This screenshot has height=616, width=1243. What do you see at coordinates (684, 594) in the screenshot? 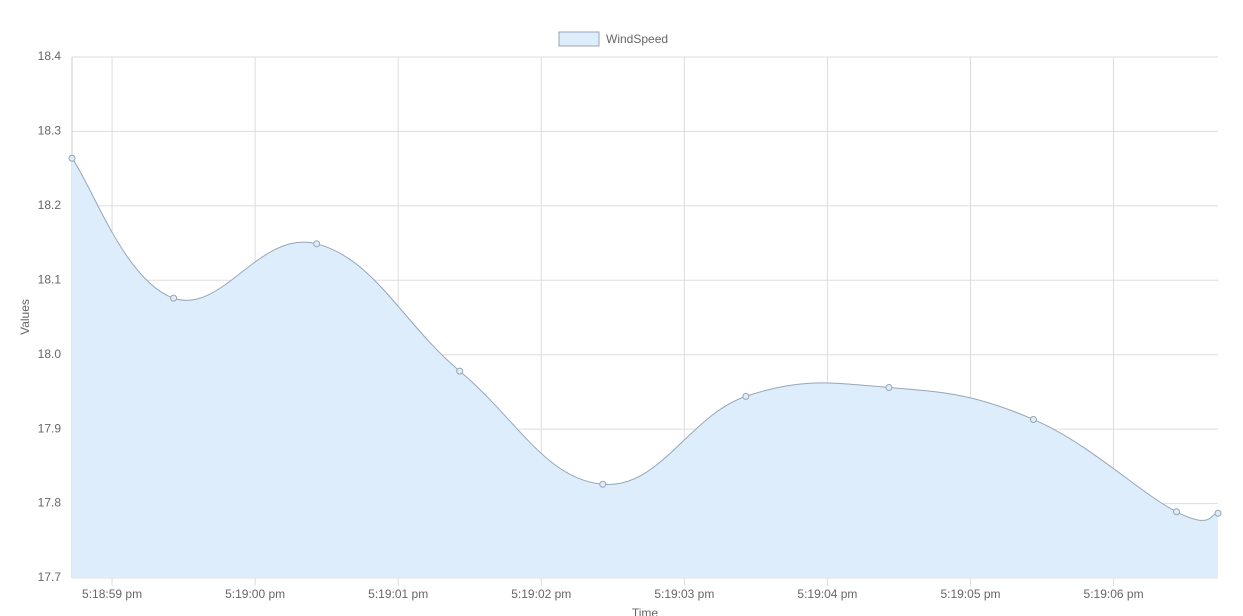
I see `x-tick-label: 5:19:03 pm` at bounding box center [684, 594].